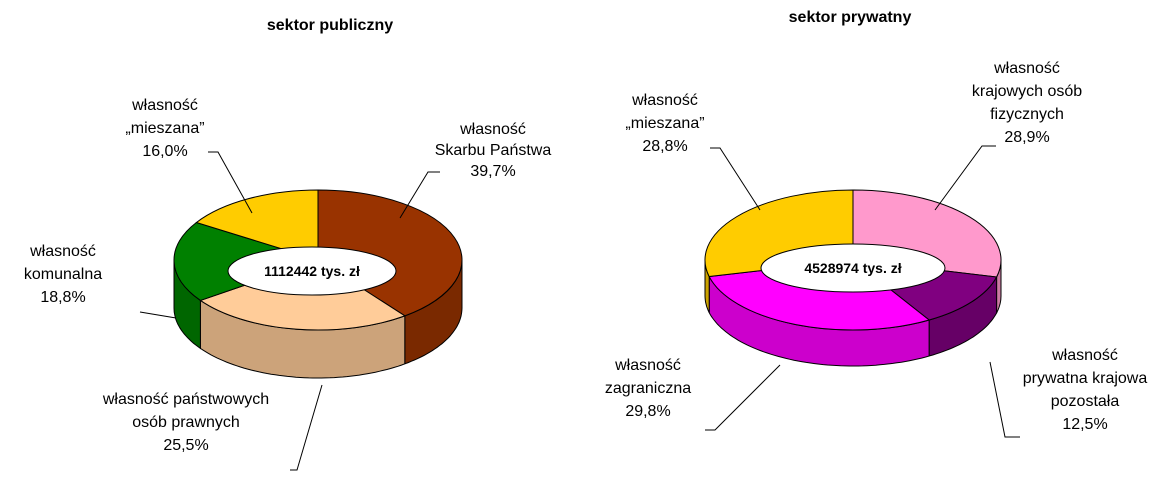 This screenshot has width=1171, height=484. What do you see at coordinates (648, 388) in the screenshot?
I see `slice-label: zagraniczna` at bounding box center [648, 388].